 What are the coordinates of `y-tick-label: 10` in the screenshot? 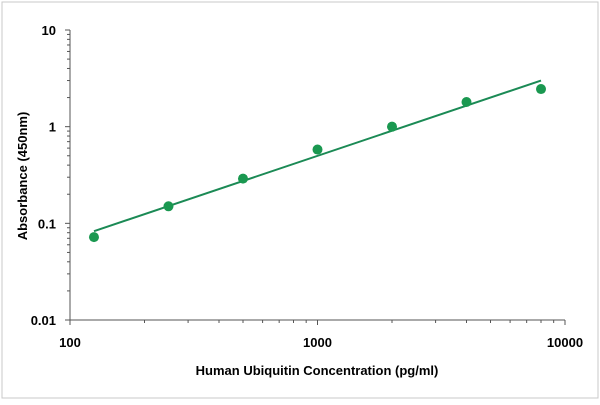 It's located at (49, 30).